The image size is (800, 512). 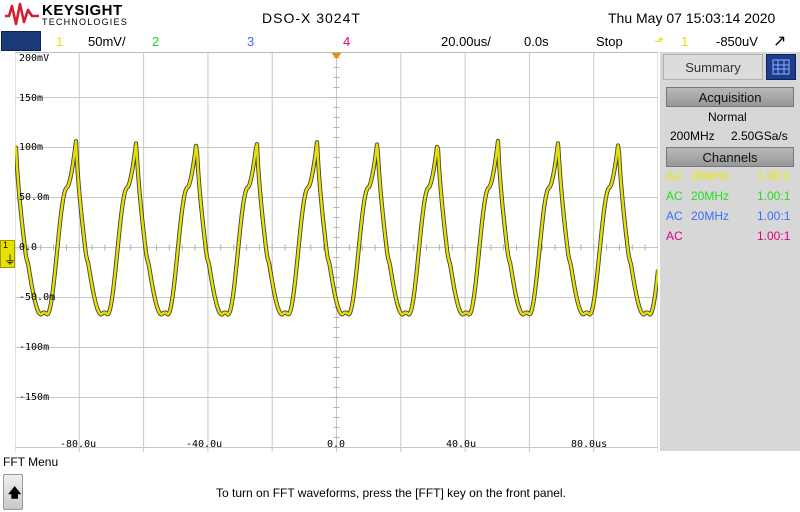 I want to click on channel-menu-button, so click(x=21, y=41).